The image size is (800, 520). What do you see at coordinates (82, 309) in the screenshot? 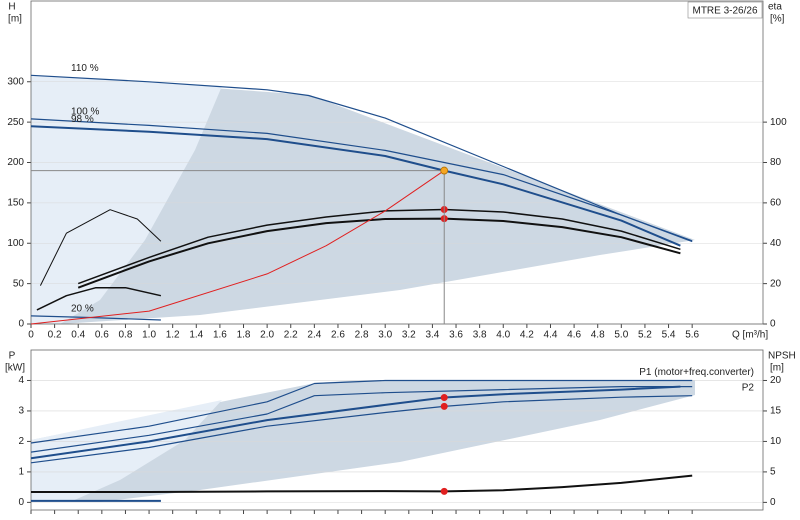
I see `curve-label: 20 %` at bounding box center [82, 309].